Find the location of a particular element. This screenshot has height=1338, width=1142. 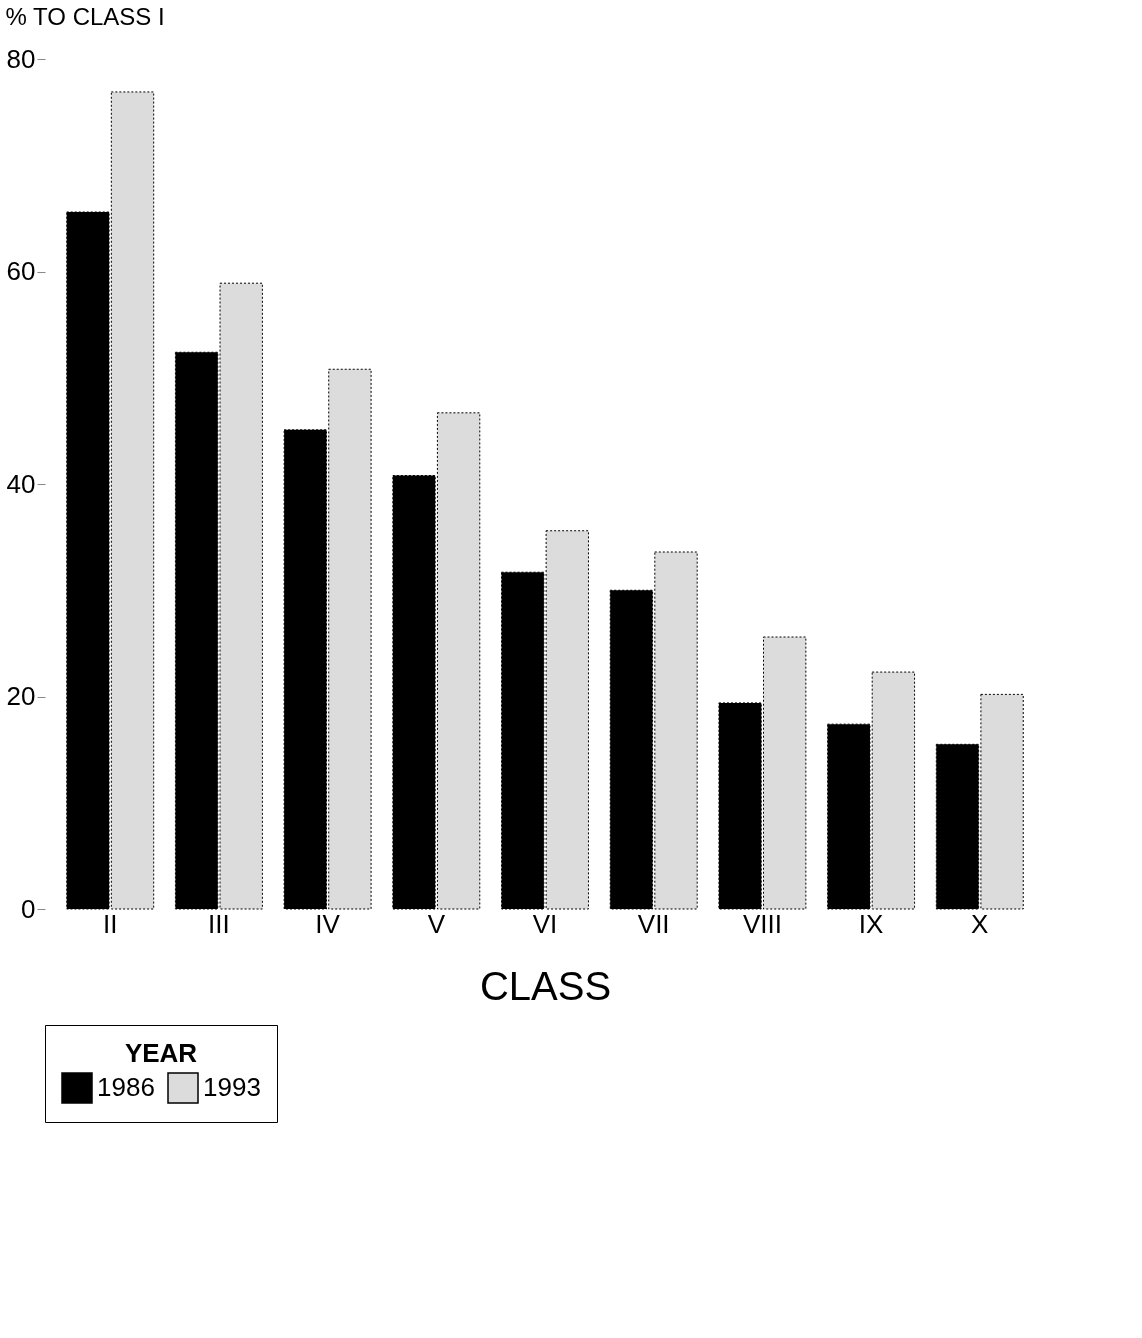

x-tick-label: IV is located at coordinates (328, 923).